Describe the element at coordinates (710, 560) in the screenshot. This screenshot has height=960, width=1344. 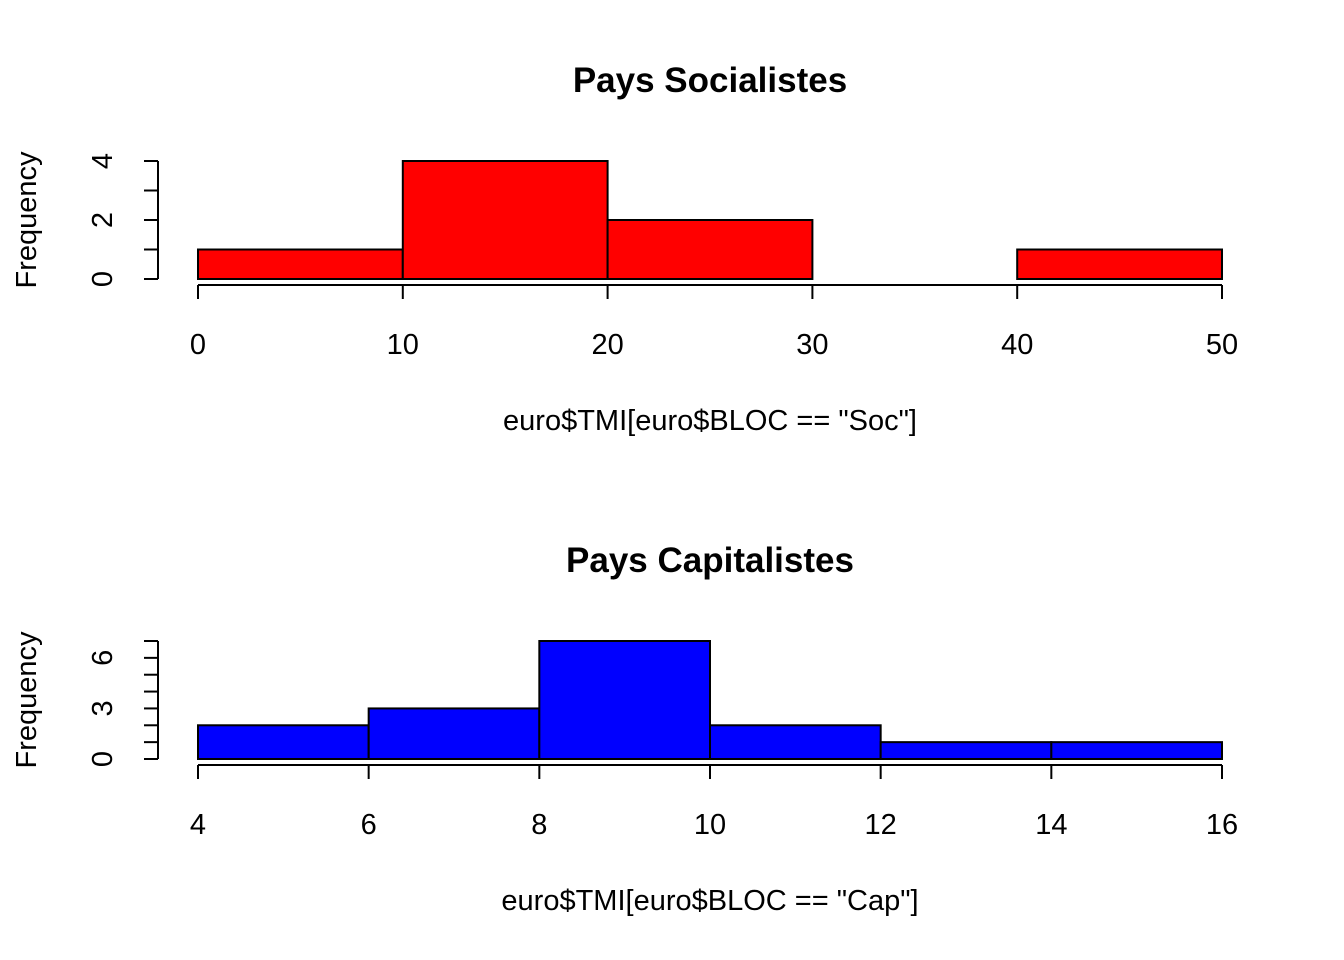
I see `chart-title: Pays Capitalistes` at that location.